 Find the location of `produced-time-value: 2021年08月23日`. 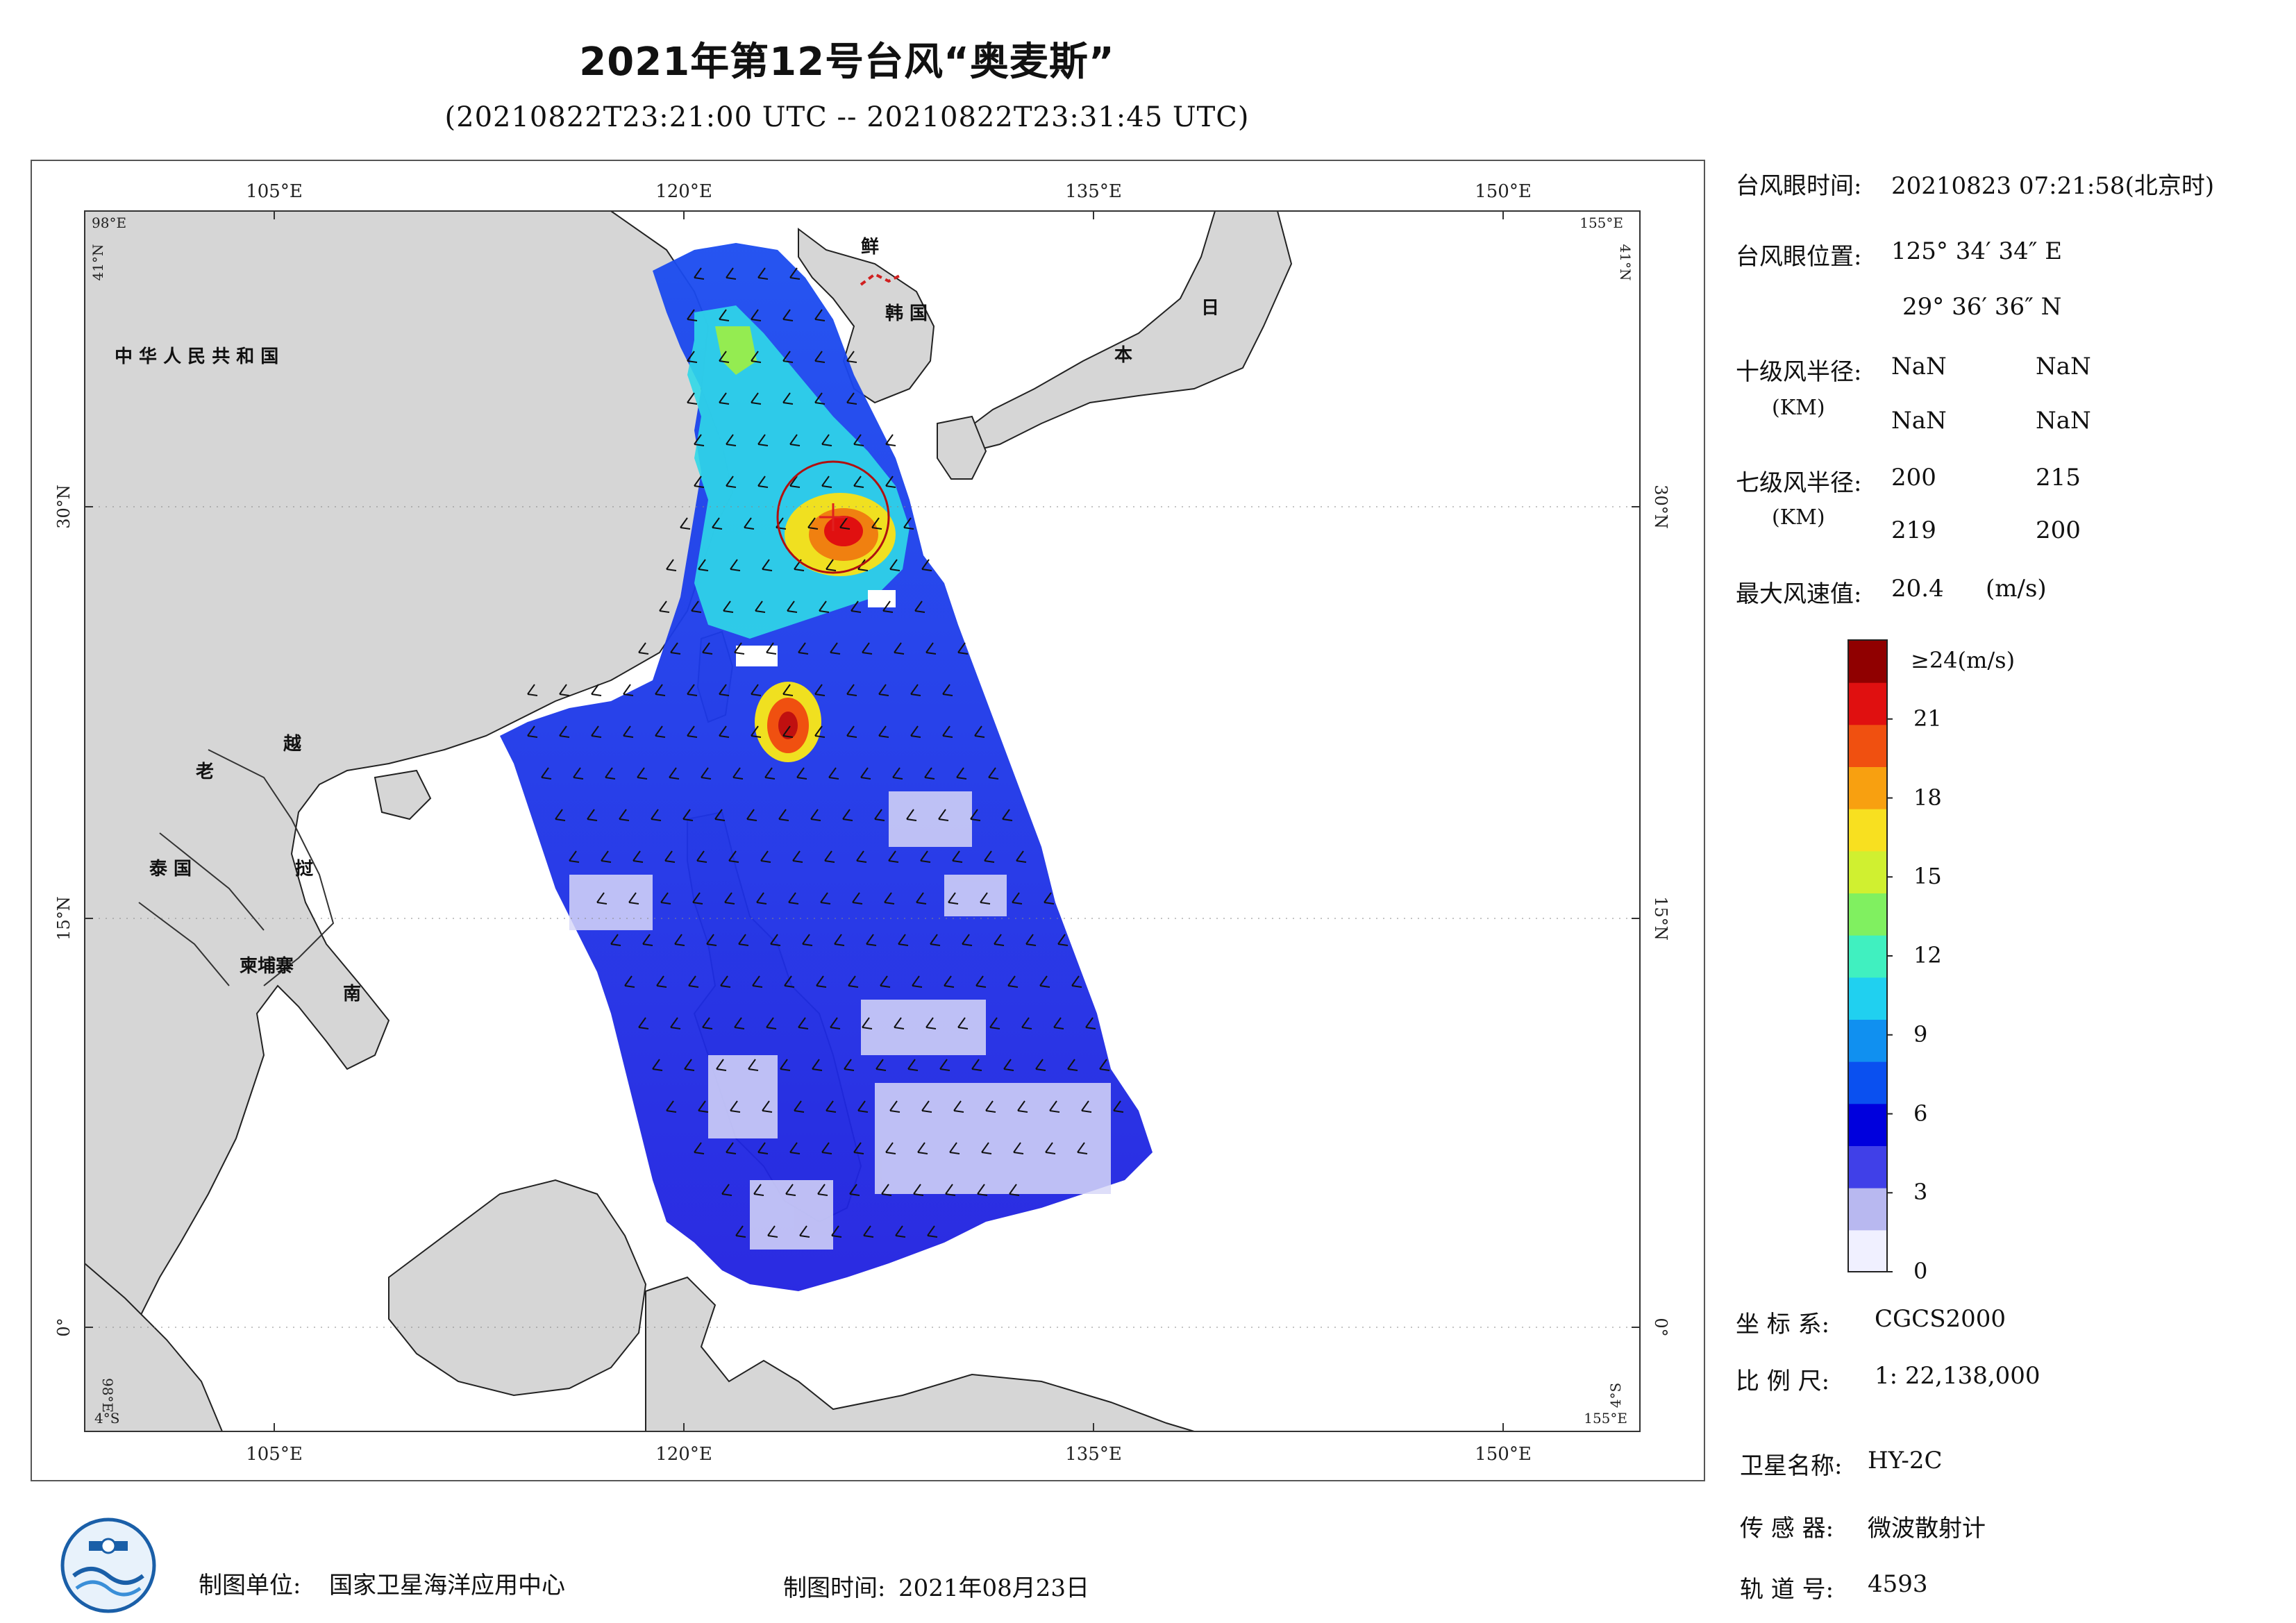

produced-time-value: 2021年08月23日 is located at coordinates (994, 1588).